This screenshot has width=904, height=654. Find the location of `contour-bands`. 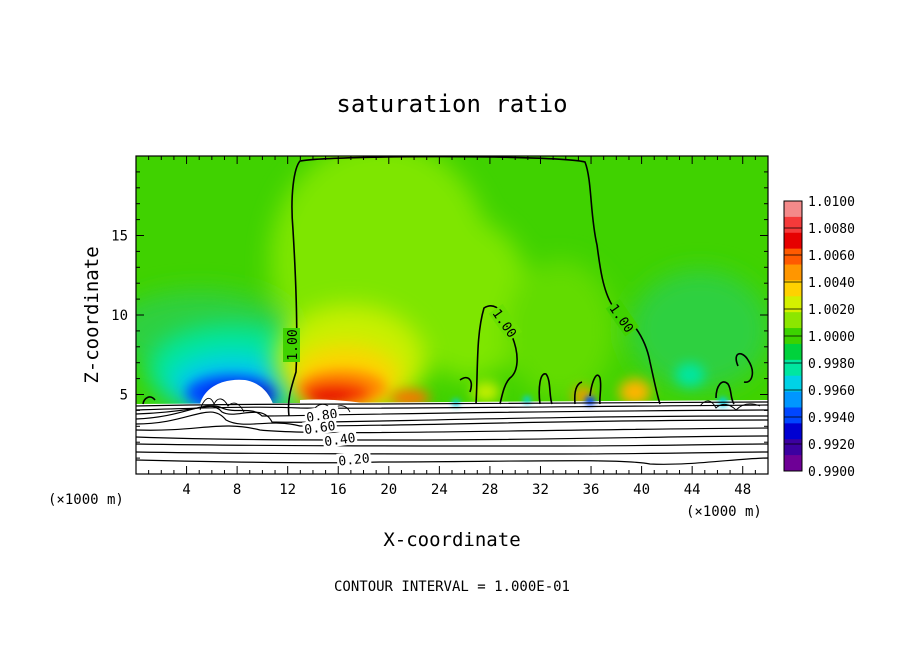

contour-bands is located at coordinates (452, 433).